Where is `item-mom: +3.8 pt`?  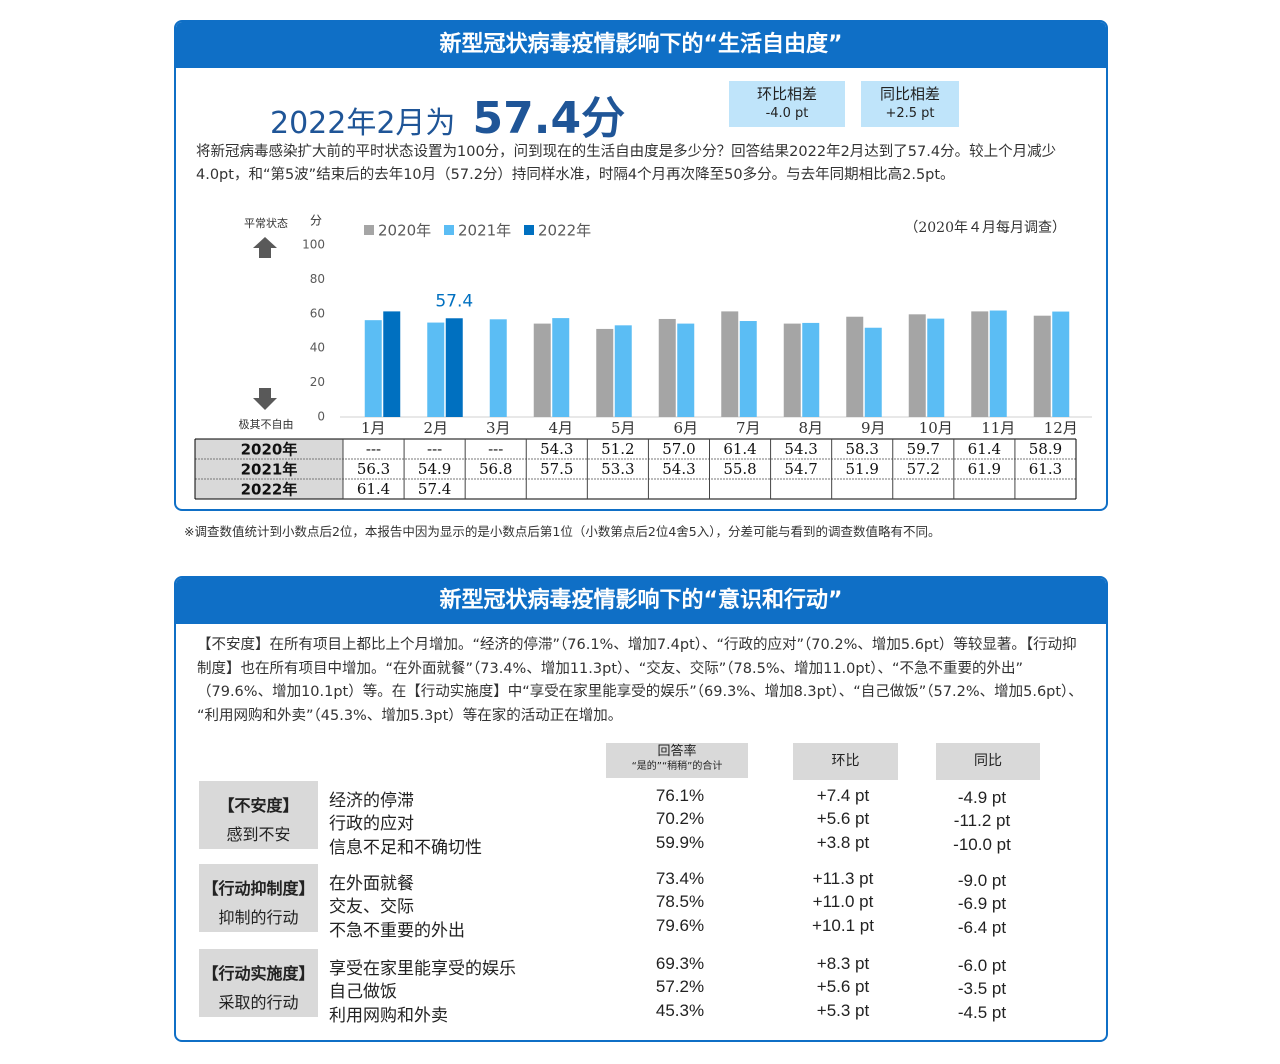
item-mom: +3.8 pt is located at coordinates (843, 842).